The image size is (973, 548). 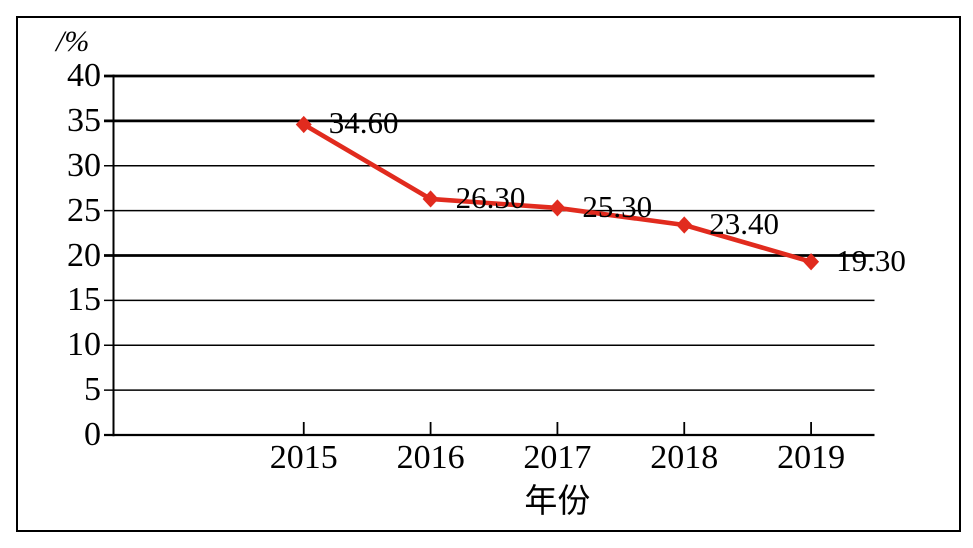 What do you see at coordinates (557, 193) in the screenshot?
I see `series-line` at bounding box center [557, 193].